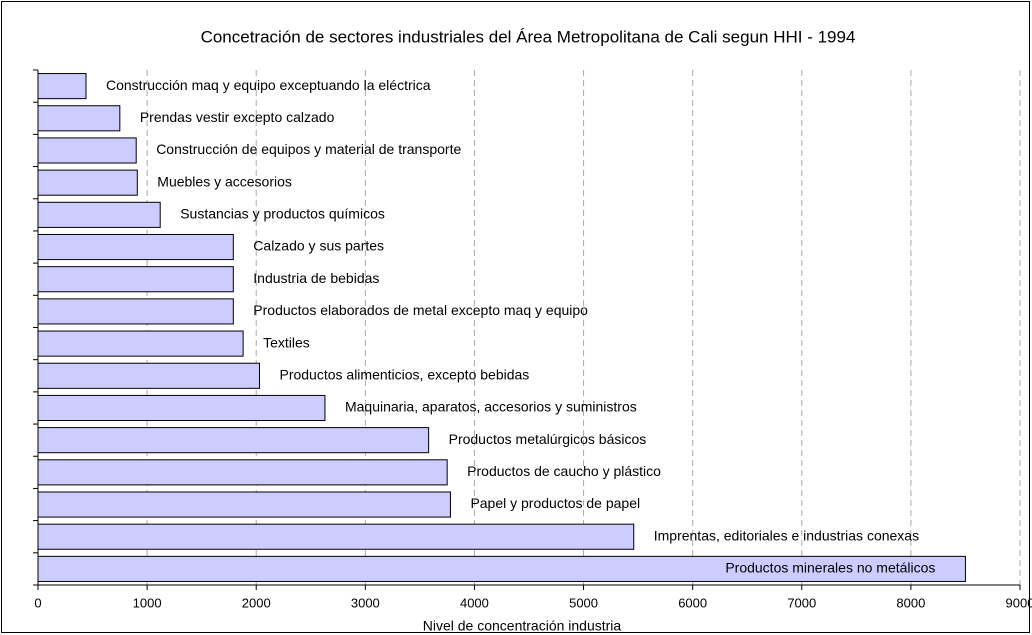 The width and height of the screenshot is (1032, 635). I want to click on bar-label: Prendas vestir excepto calzado, so click(237, 117).